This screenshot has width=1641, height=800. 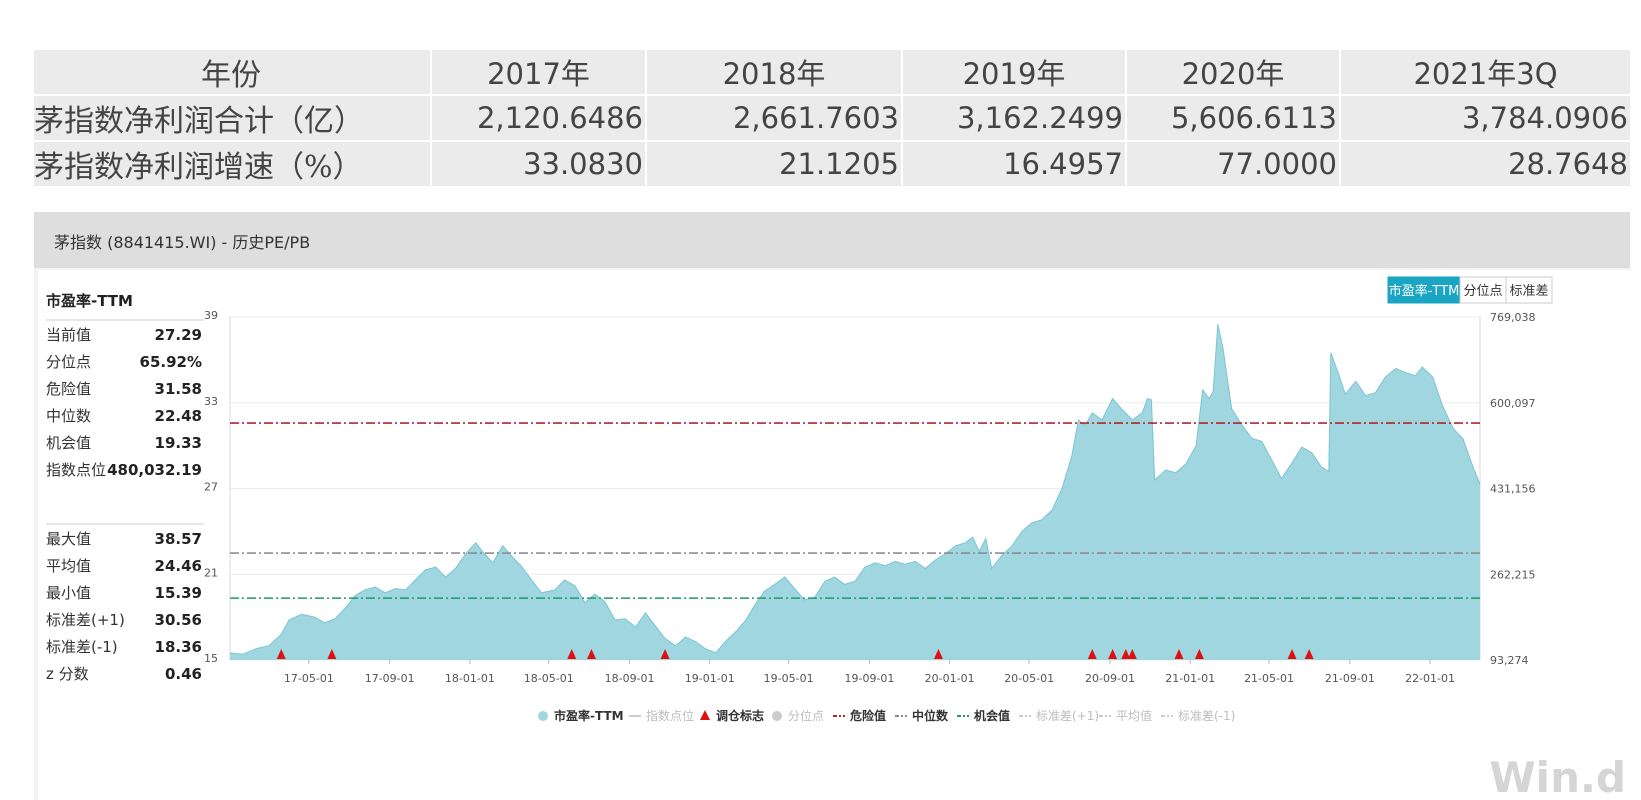 What do you see at coordinates (1233, 118) in the screenshot?
I see `table-cell: 5,606.6113` at bounding box center [1233, 118].